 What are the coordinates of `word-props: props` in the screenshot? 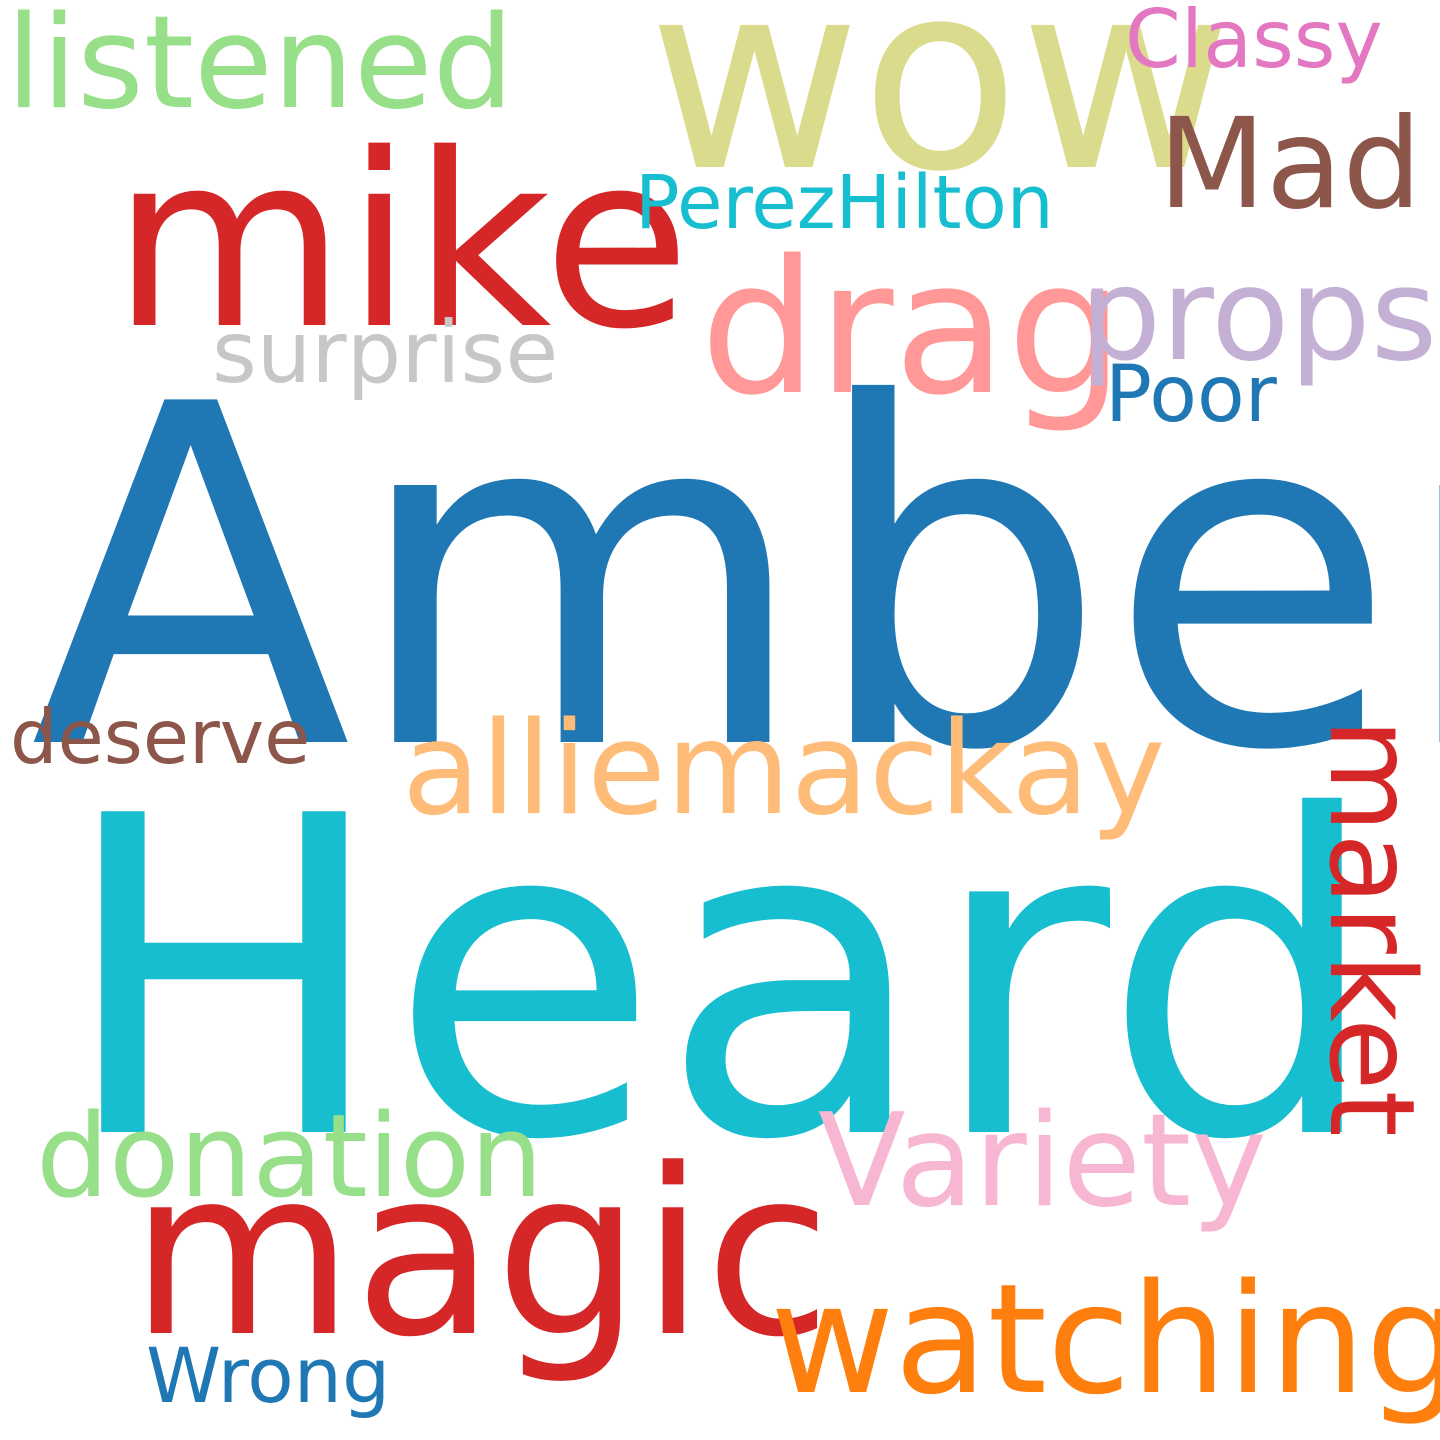 It's located at (1259, 315).